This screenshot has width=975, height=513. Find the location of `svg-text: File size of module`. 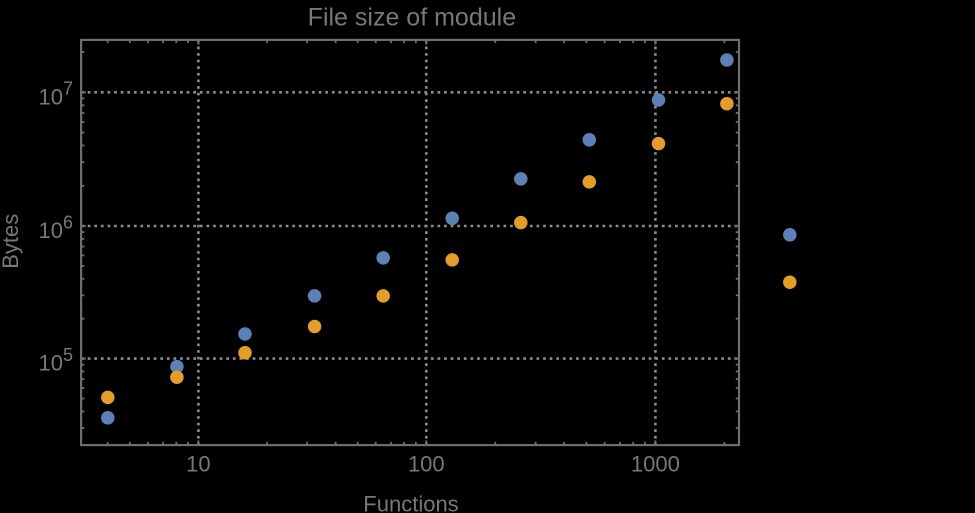

svg-text: File size of module is located at coordinates (412, 17).